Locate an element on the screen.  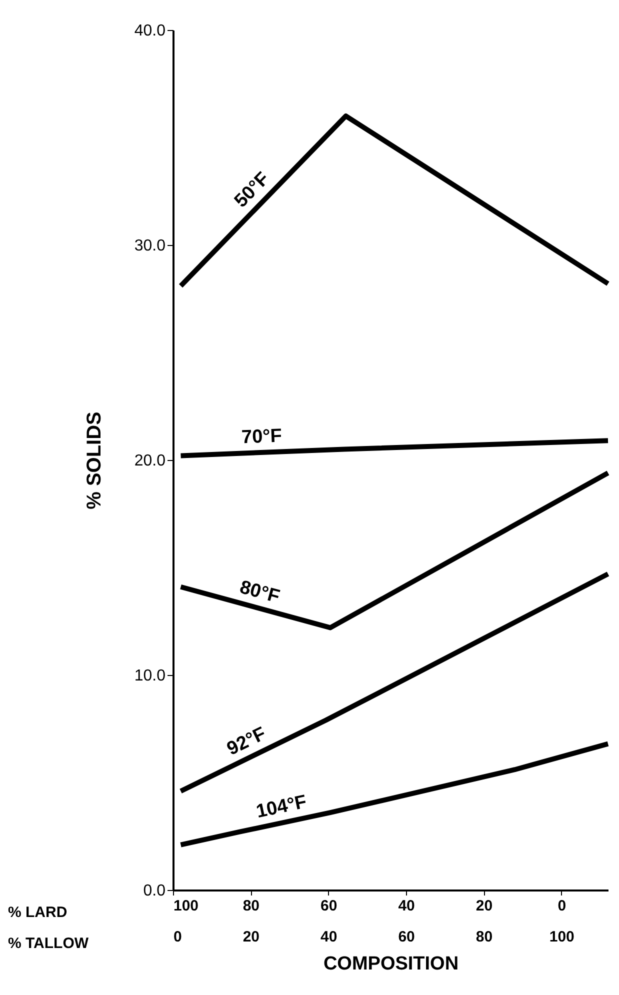
x-tick-label: 100 is located at coordinates (561, 937).